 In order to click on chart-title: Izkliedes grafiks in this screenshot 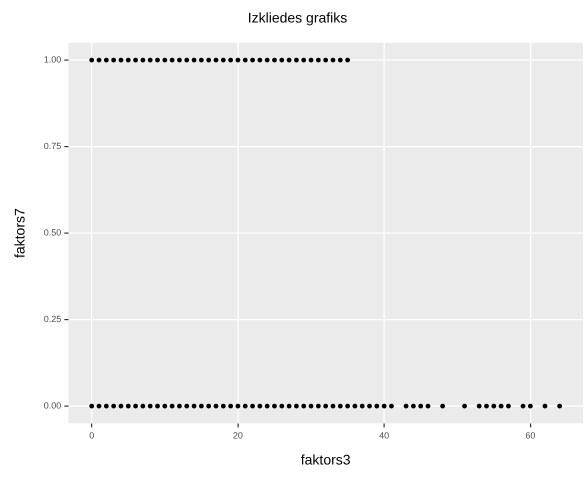, I will do `click(298, 17)`.